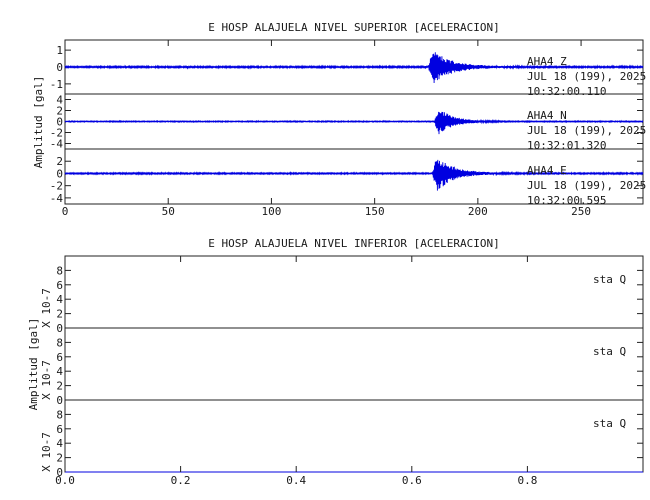 Image resolution: width=650 pixels, height=500 pixels. I want to click on x-tick-label: 0.2, so click(181, 480).